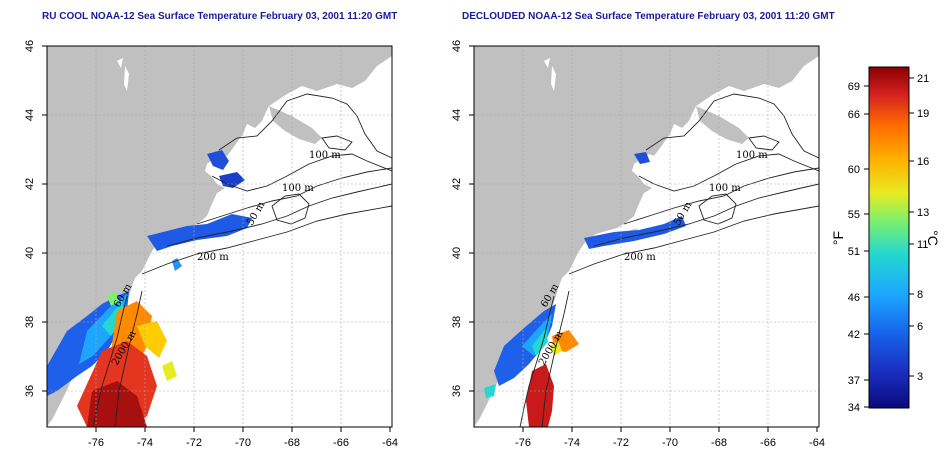 This screenshot has height=475, width=950. I want to click on celsius-tick-label: 11, so click(922, 245).